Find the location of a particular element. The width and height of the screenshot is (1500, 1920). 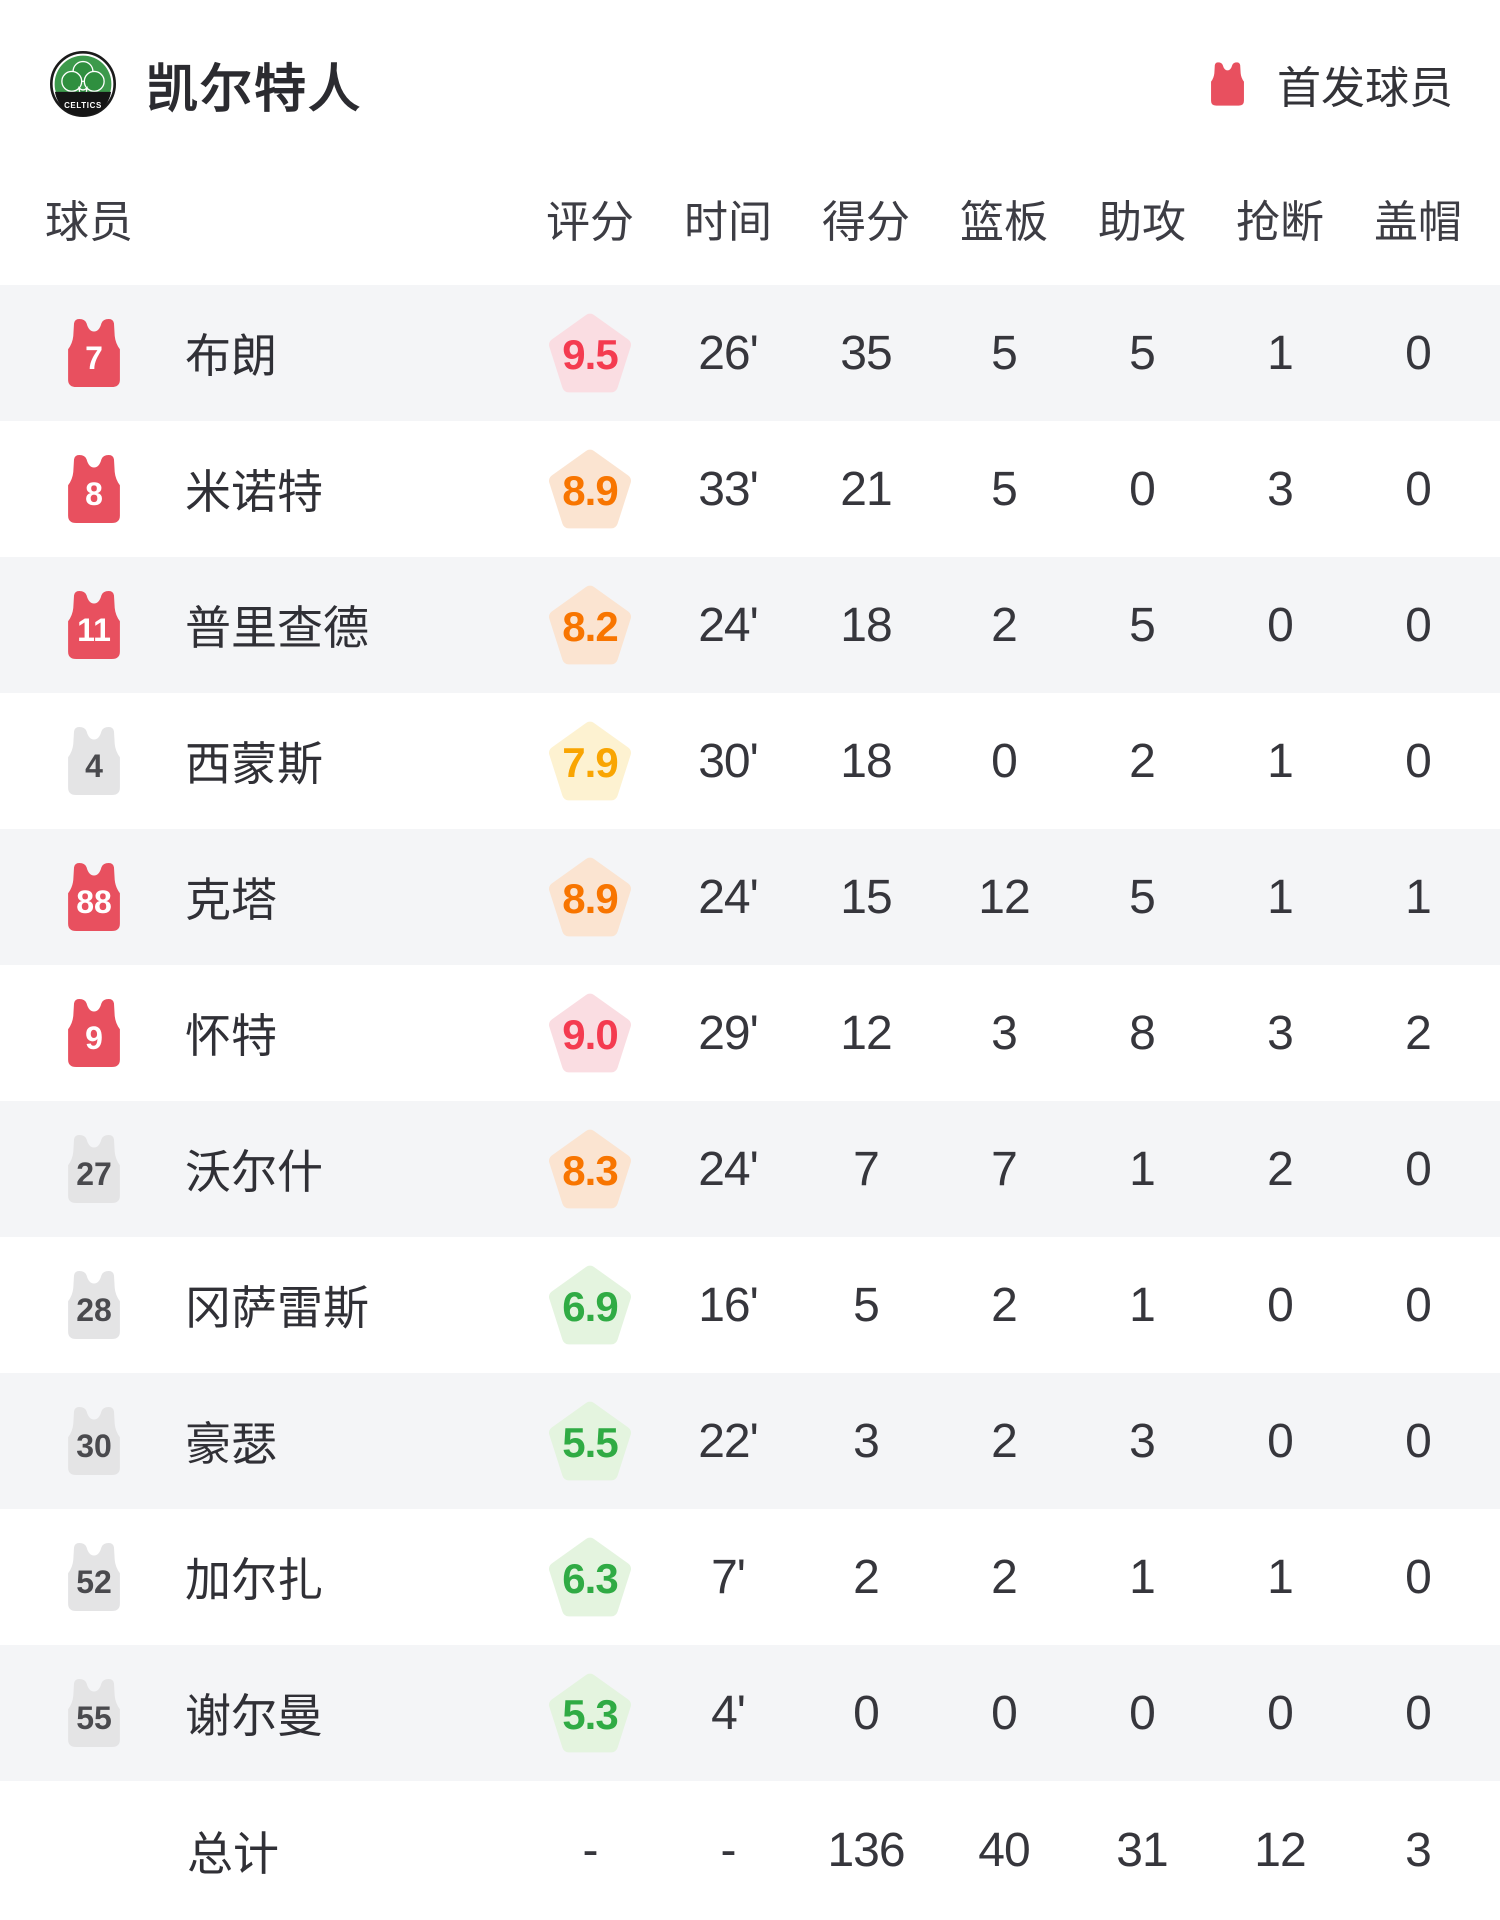

starter-legend-label: 首发球员 is located at coordinates (1365, 88).